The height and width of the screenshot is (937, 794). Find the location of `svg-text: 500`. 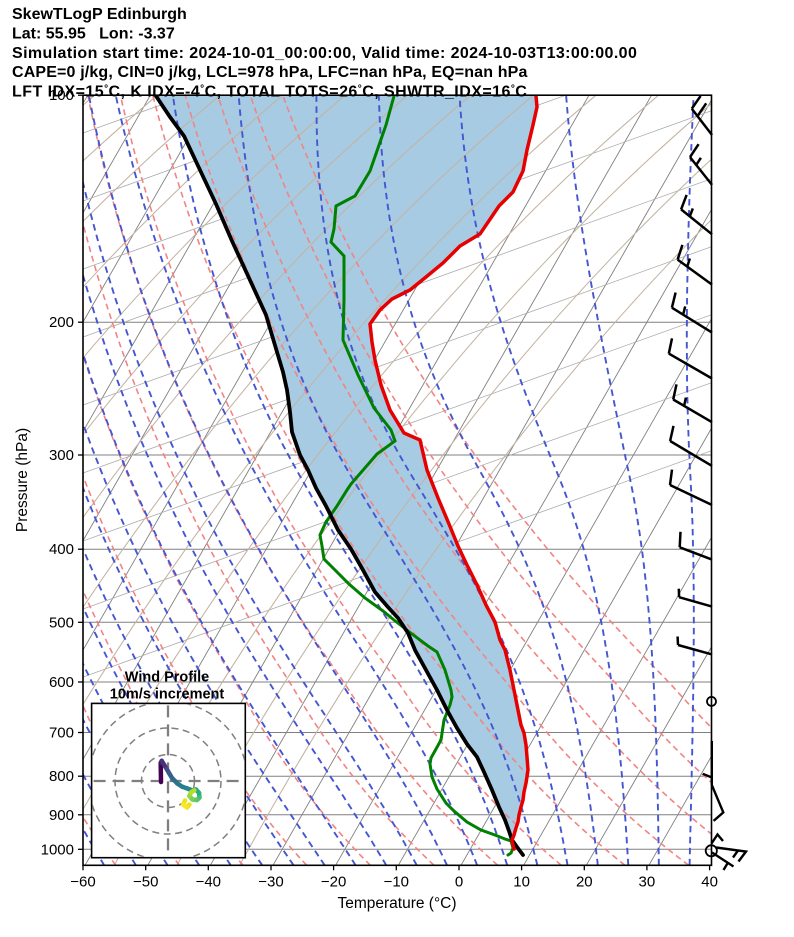

svg-text: 500 is located at coordinates (61, 622).